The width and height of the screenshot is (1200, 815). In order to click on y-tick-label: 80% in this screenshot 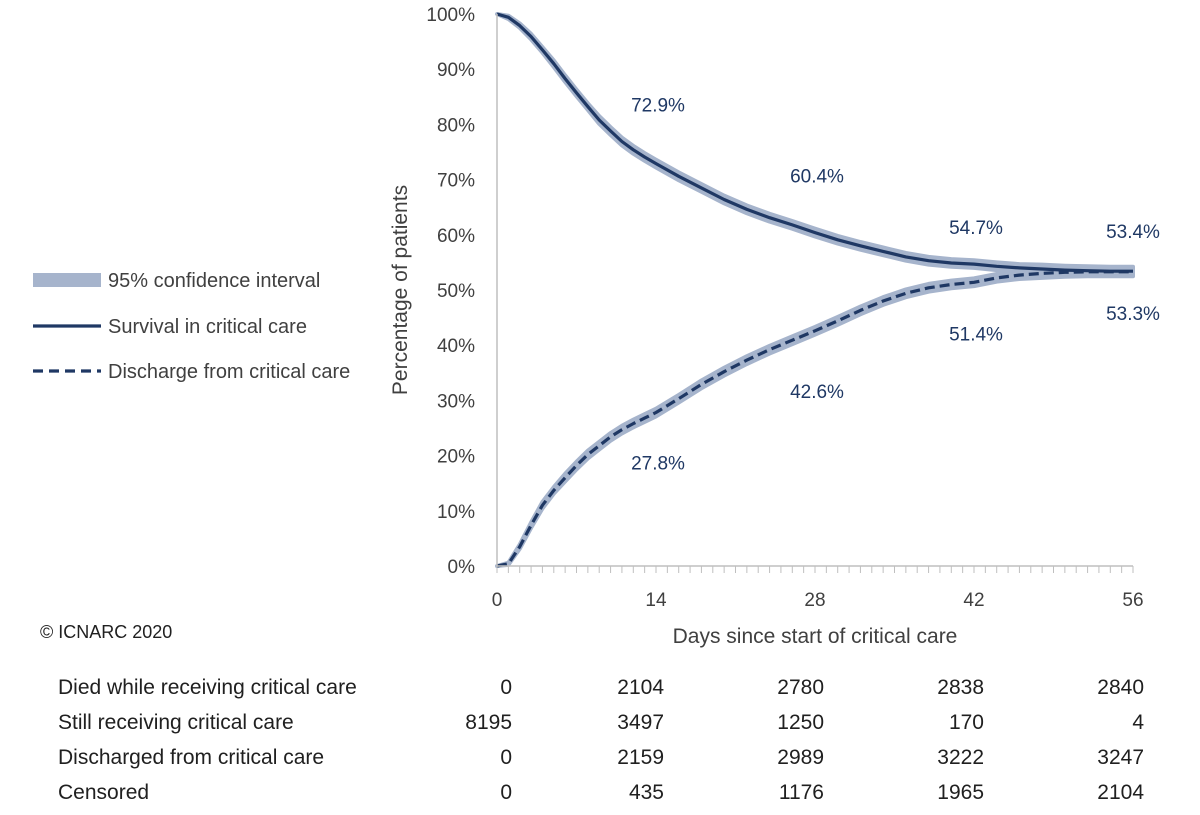, I will do `click(456, 125)`.